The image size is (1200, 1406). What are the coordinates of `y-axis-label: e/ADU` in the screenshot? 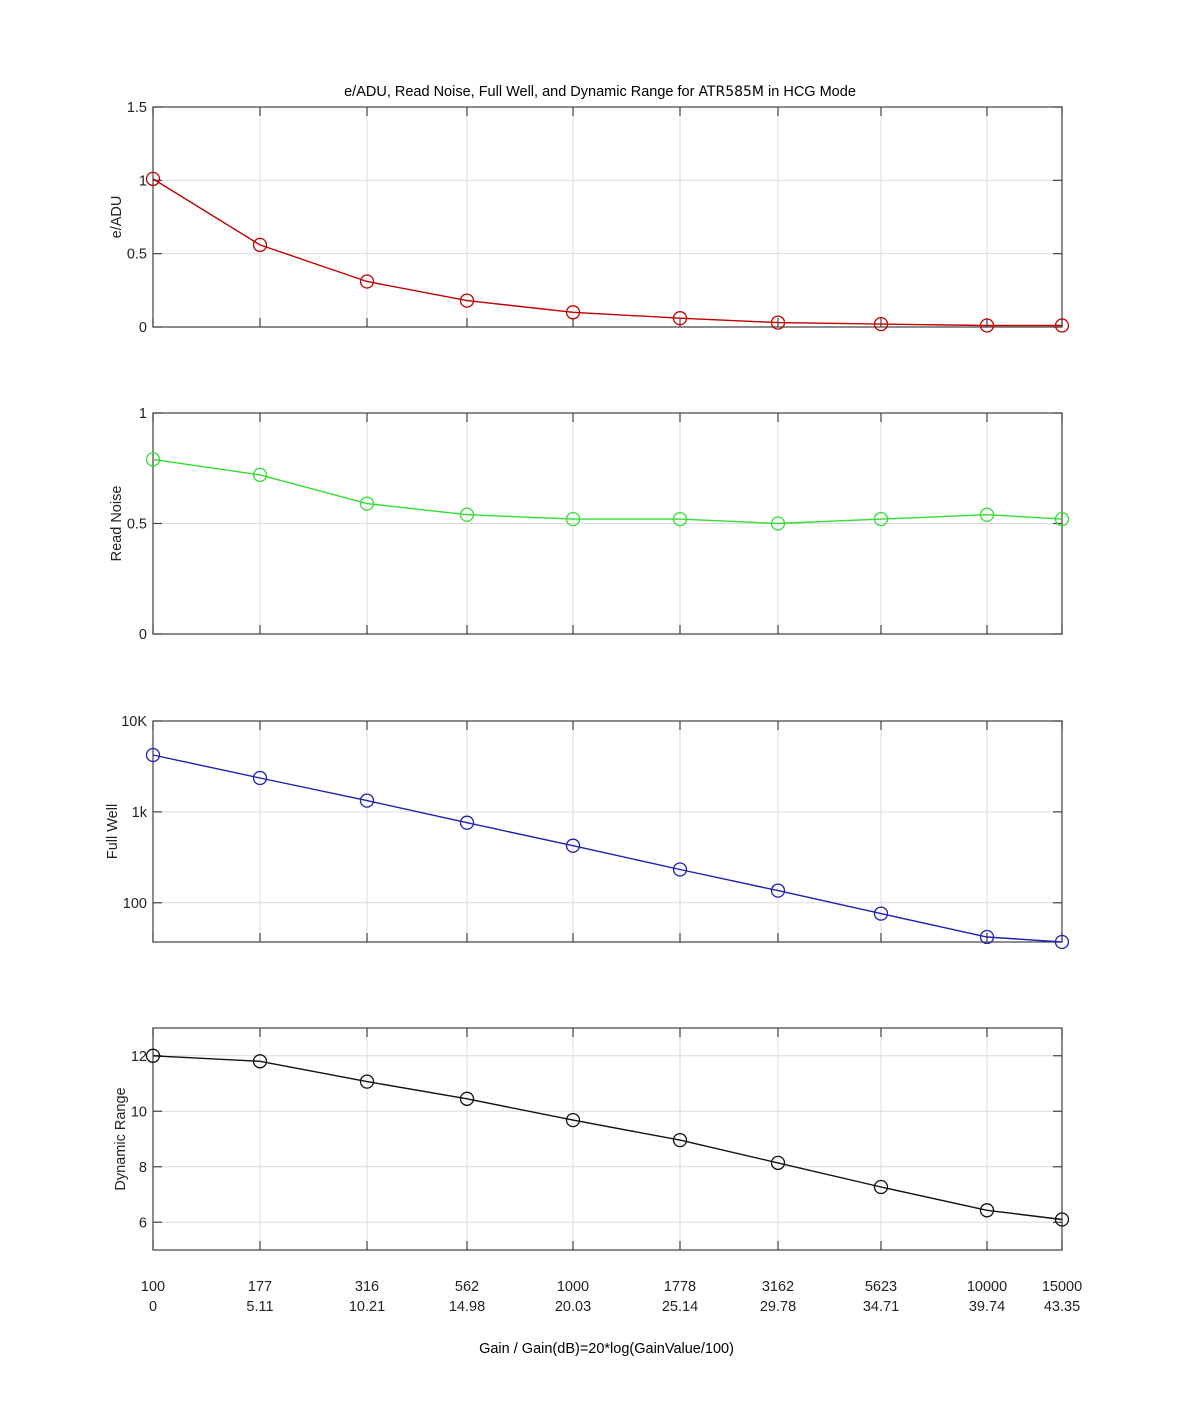 It's located at (117, 217).